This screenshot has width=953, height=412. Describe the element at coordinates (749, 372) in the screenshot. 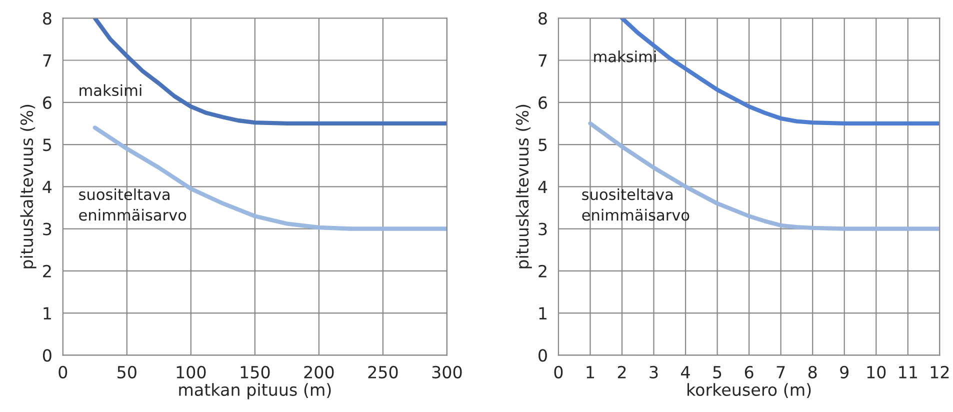

I see `x-tick-label: 6` at that location.